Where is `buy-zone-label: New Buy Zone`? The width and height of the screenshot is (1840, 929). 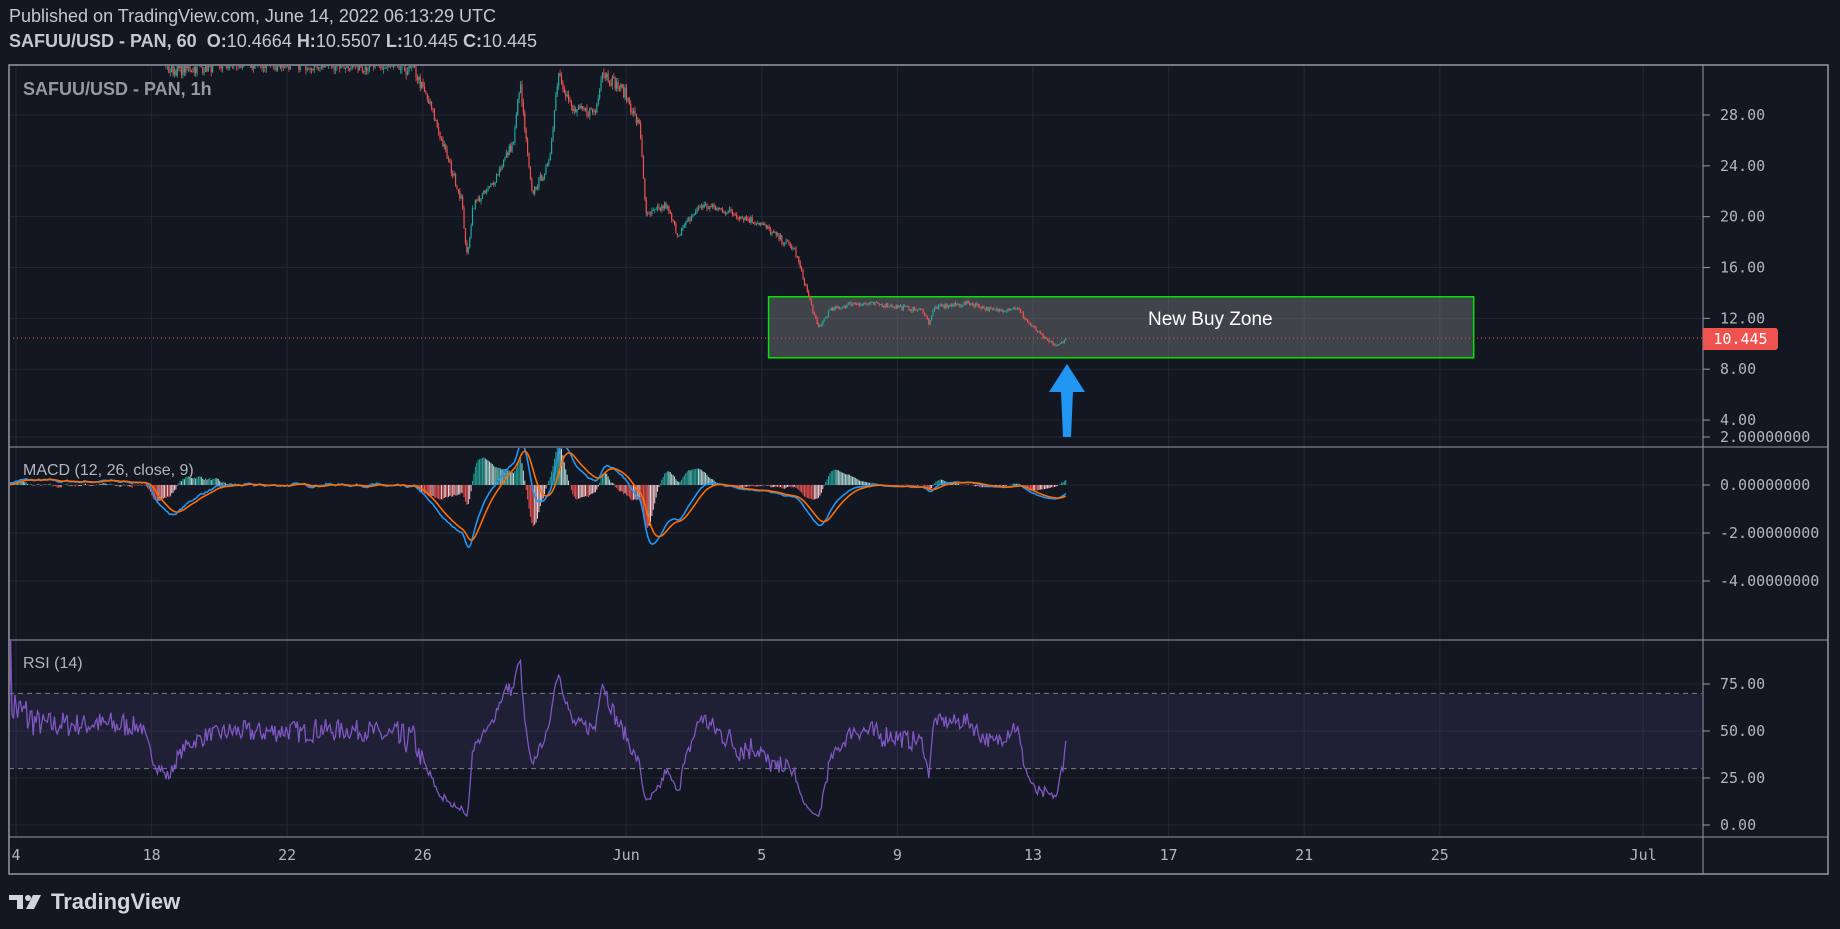
buy-zone-label: New Buy Zone is located at coordinates (1210, 319).